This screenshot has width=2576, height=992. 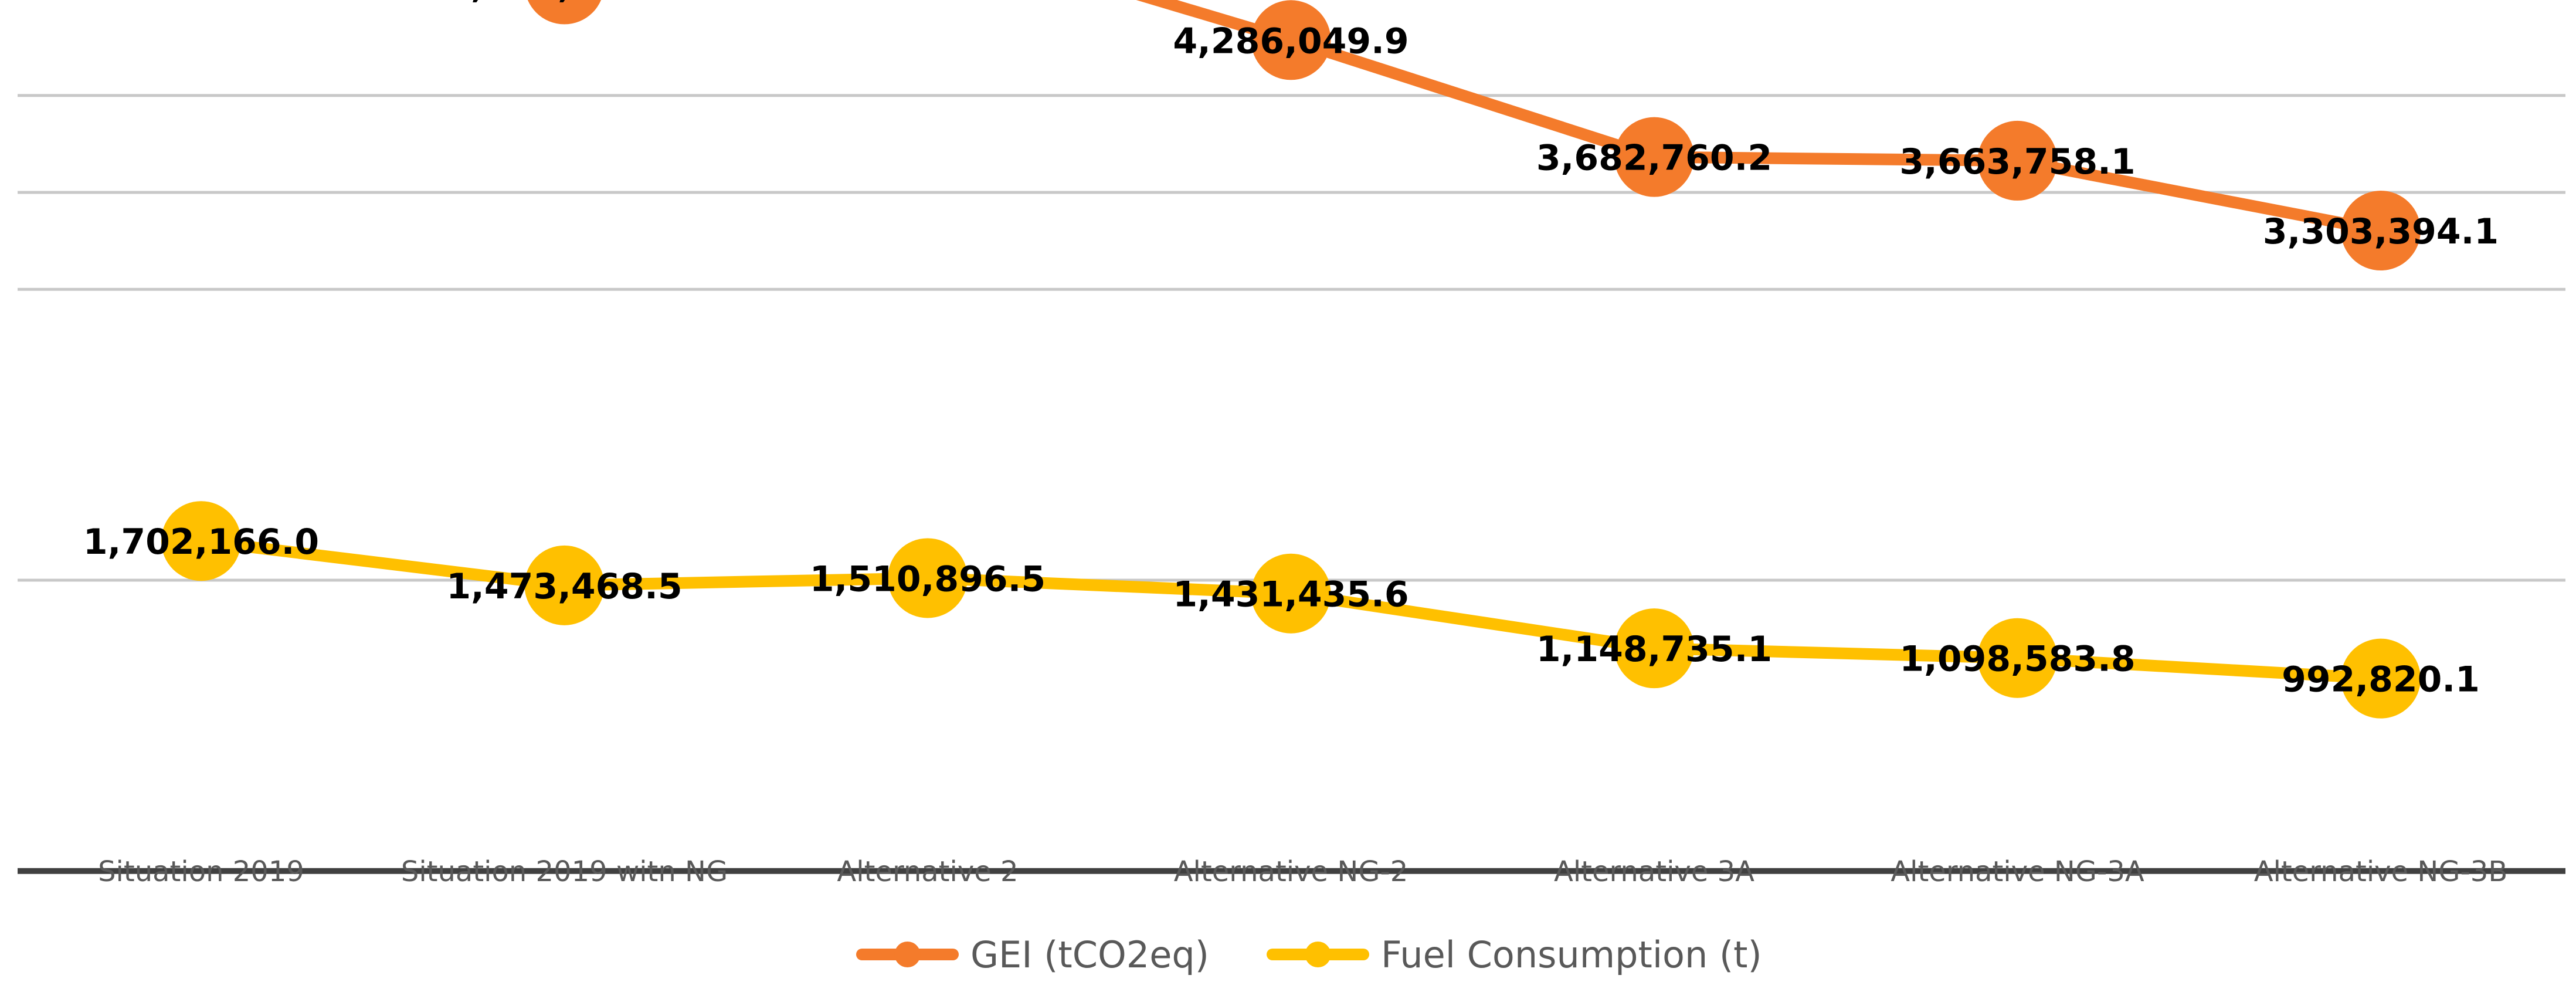 I want to click on data-label: 3,663,758.1, so click(x=2017, y=161).